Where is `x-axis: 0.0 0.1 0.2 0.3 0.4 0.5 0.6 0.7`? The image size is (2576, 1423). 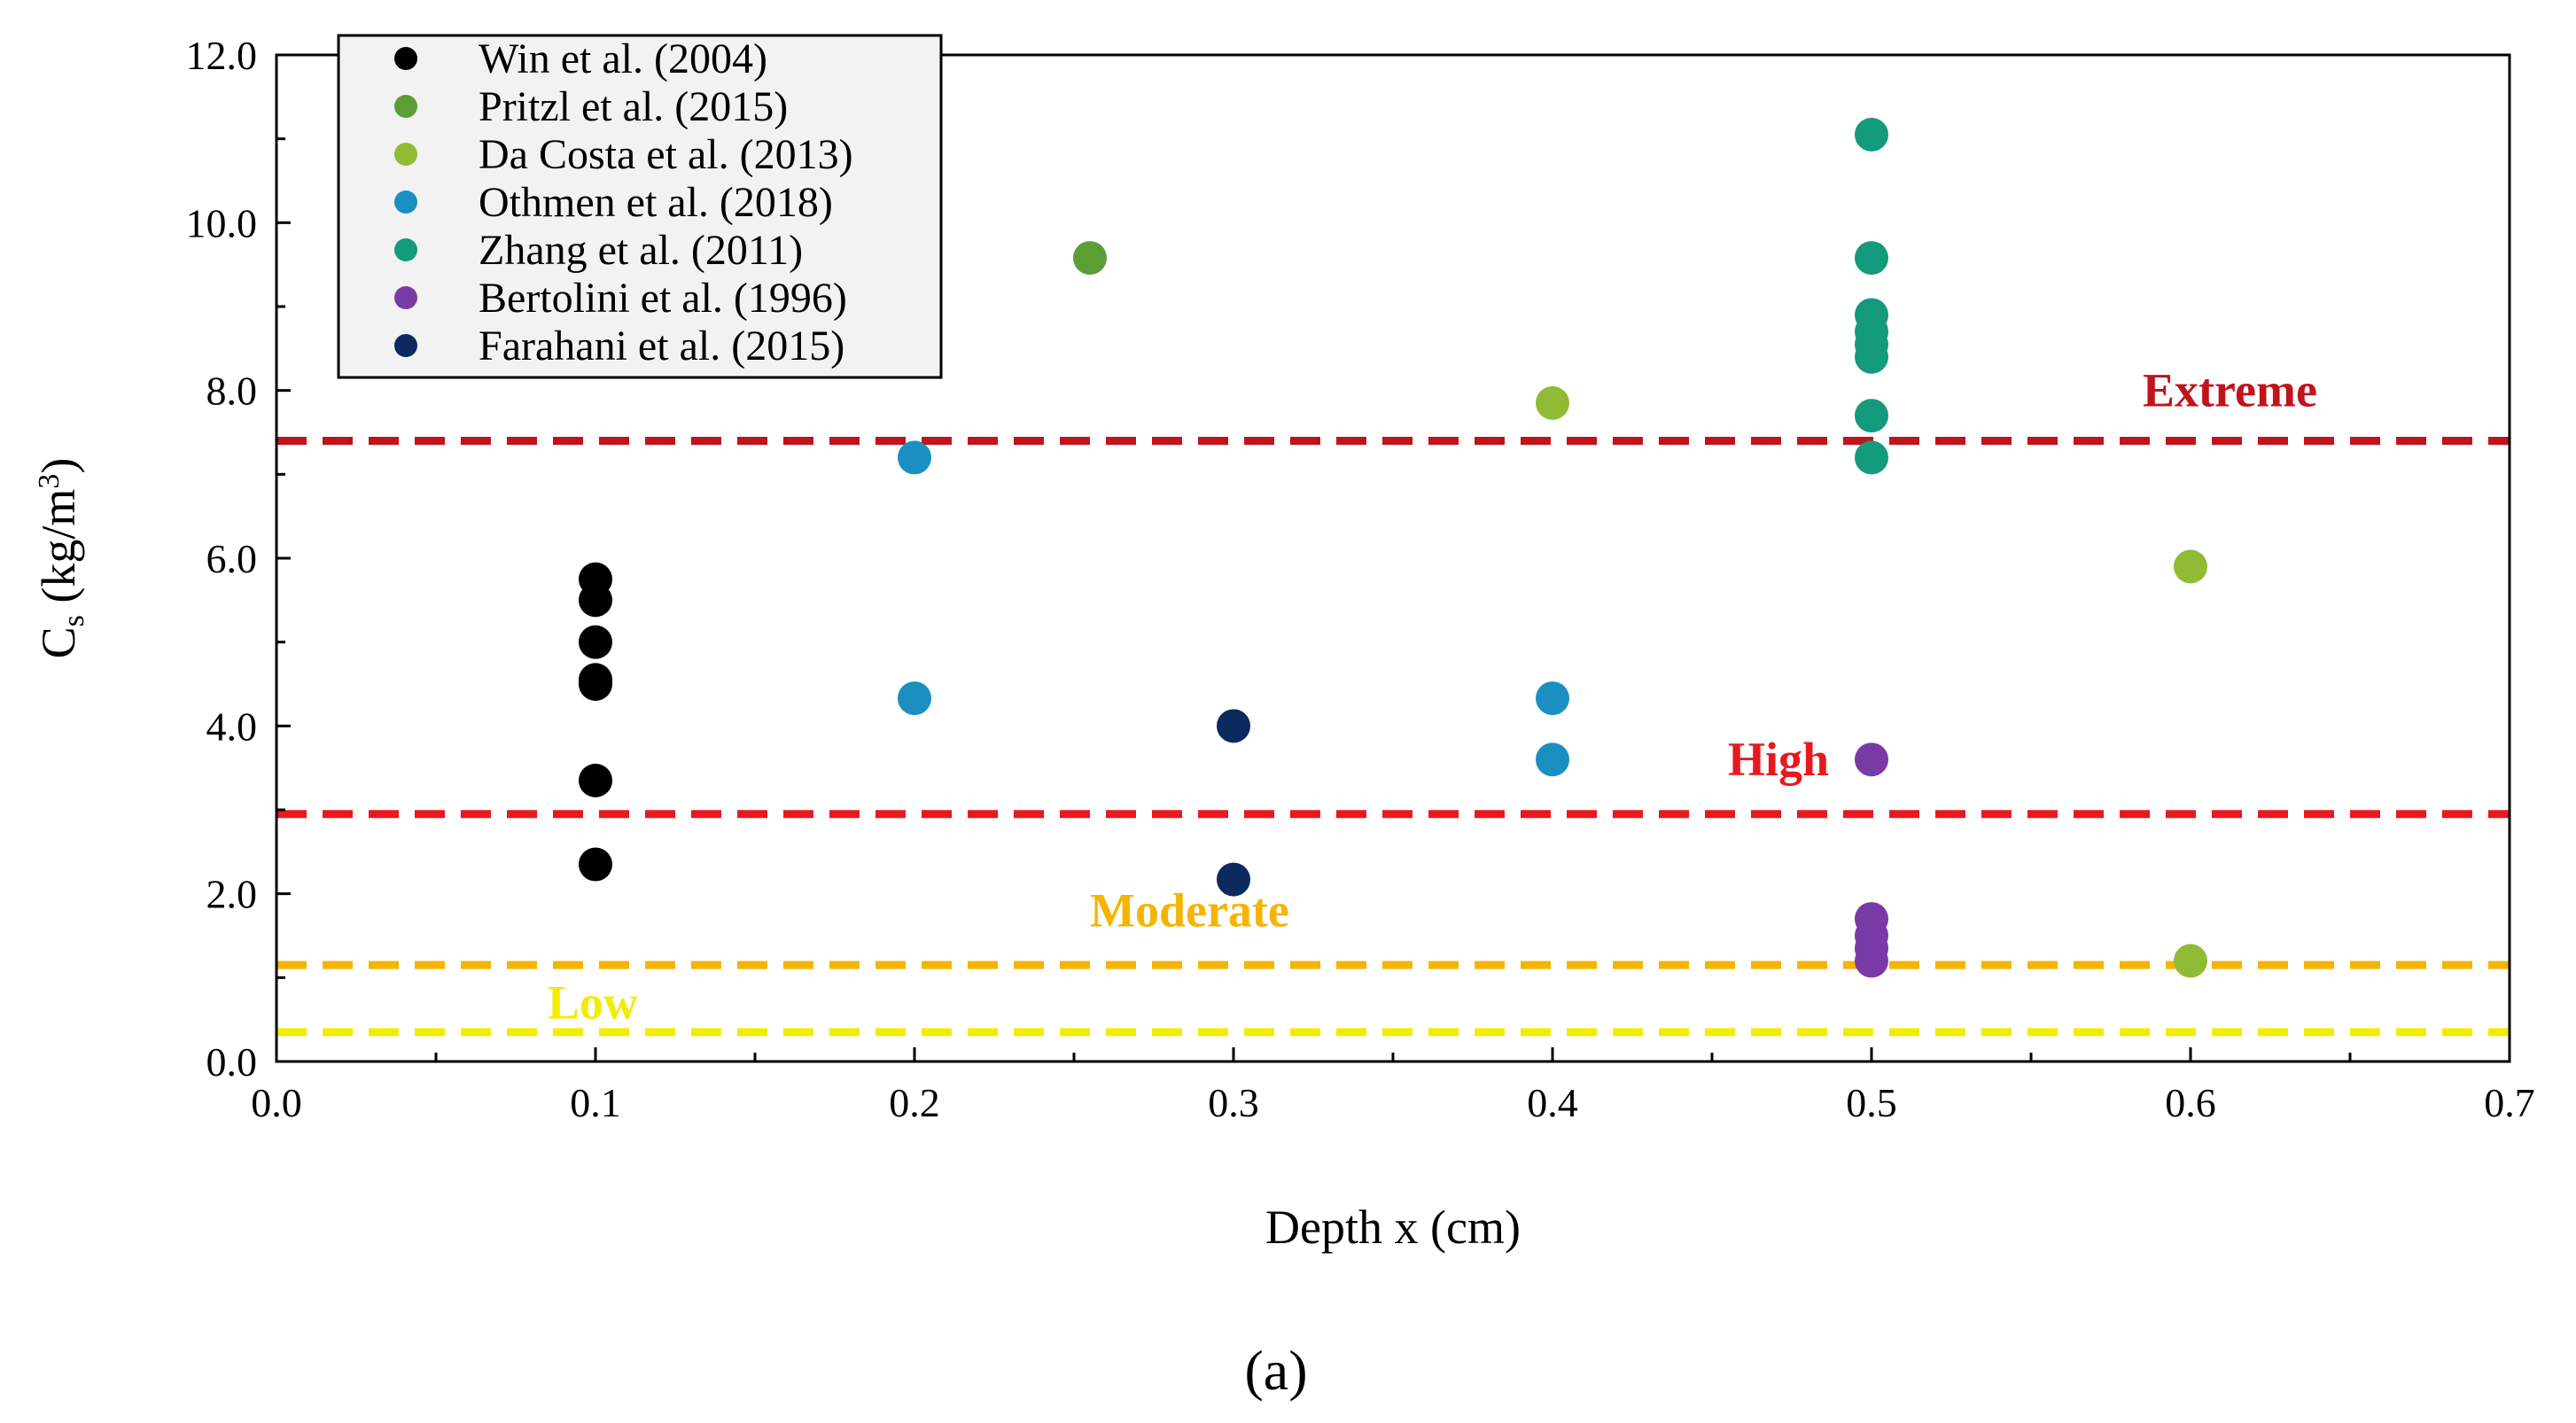
x-axis: 0.0 0.1 0.2 0.3 0.4 0.5 0.6 0.7 is located at coordinates (1393, 1086).